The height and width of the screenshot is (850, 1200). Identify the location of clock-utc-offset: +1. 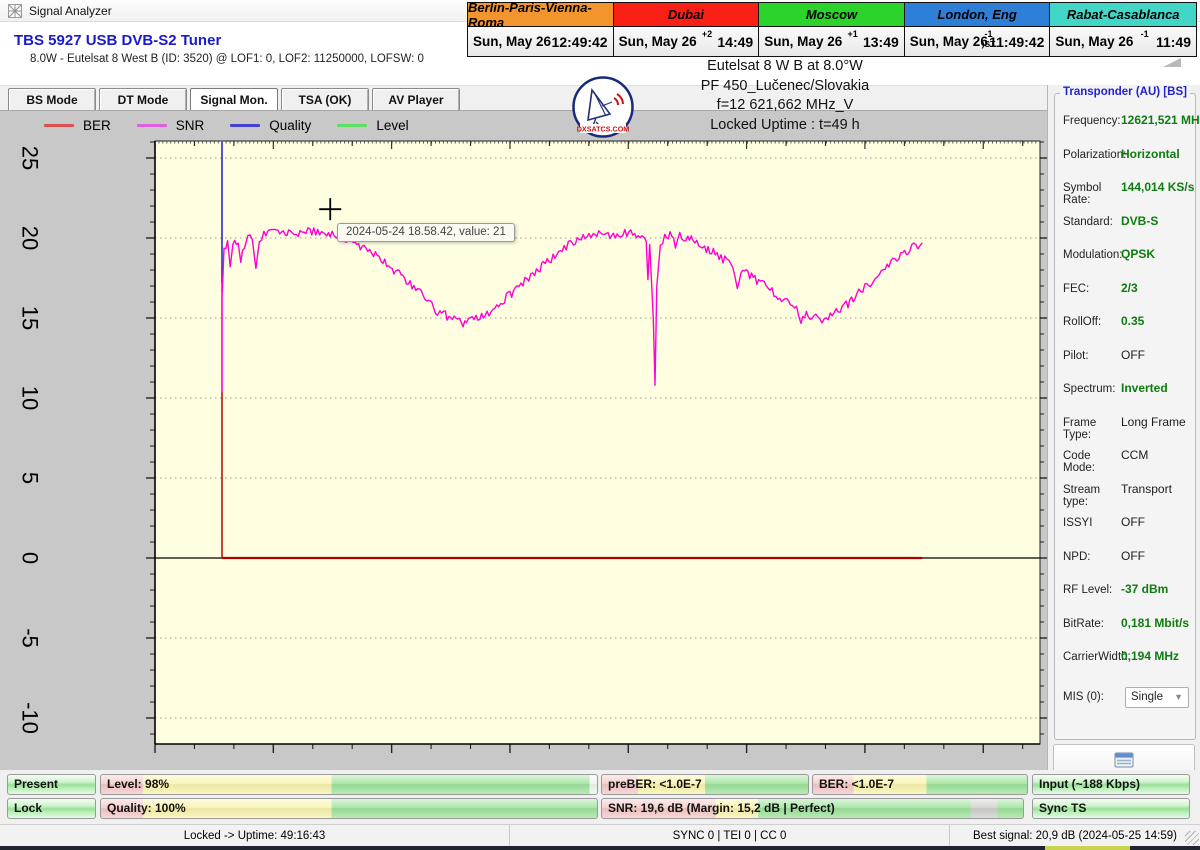
(852, 34).